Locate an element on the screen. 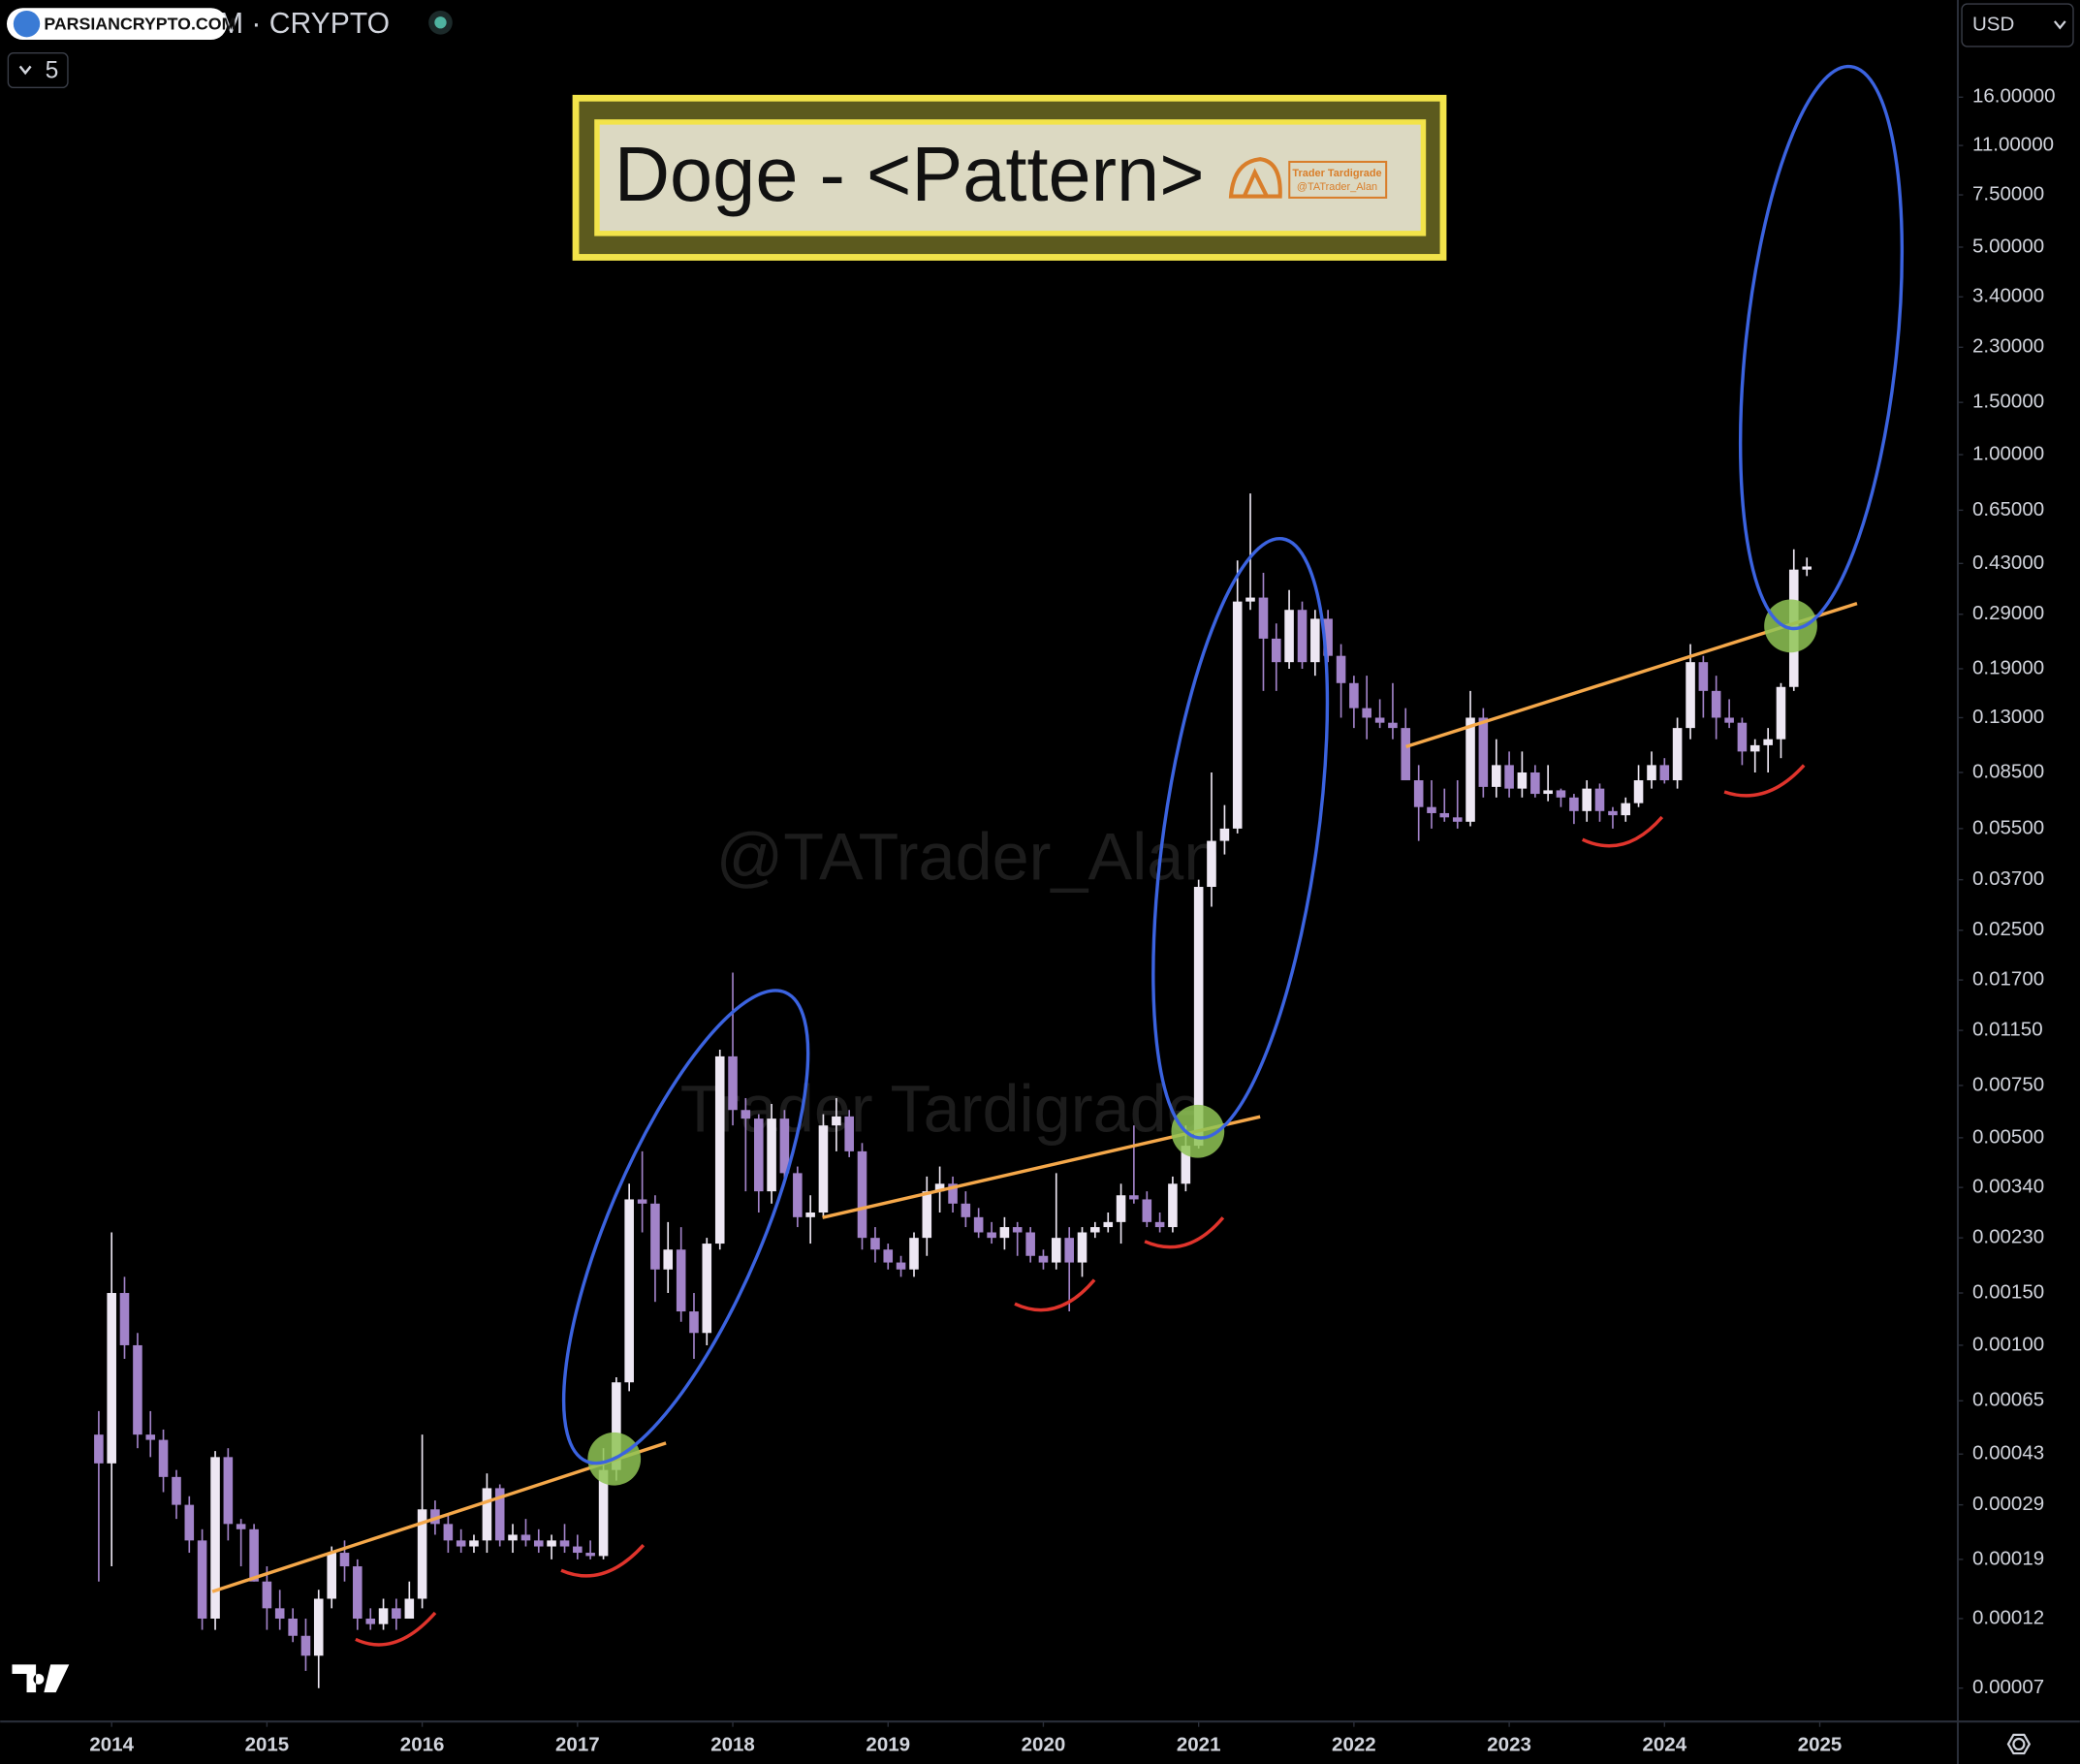 The width and height of the screenshot is (2080, 1764). y-tick-label: 0.08500 is located at coordinates (2008, 771).